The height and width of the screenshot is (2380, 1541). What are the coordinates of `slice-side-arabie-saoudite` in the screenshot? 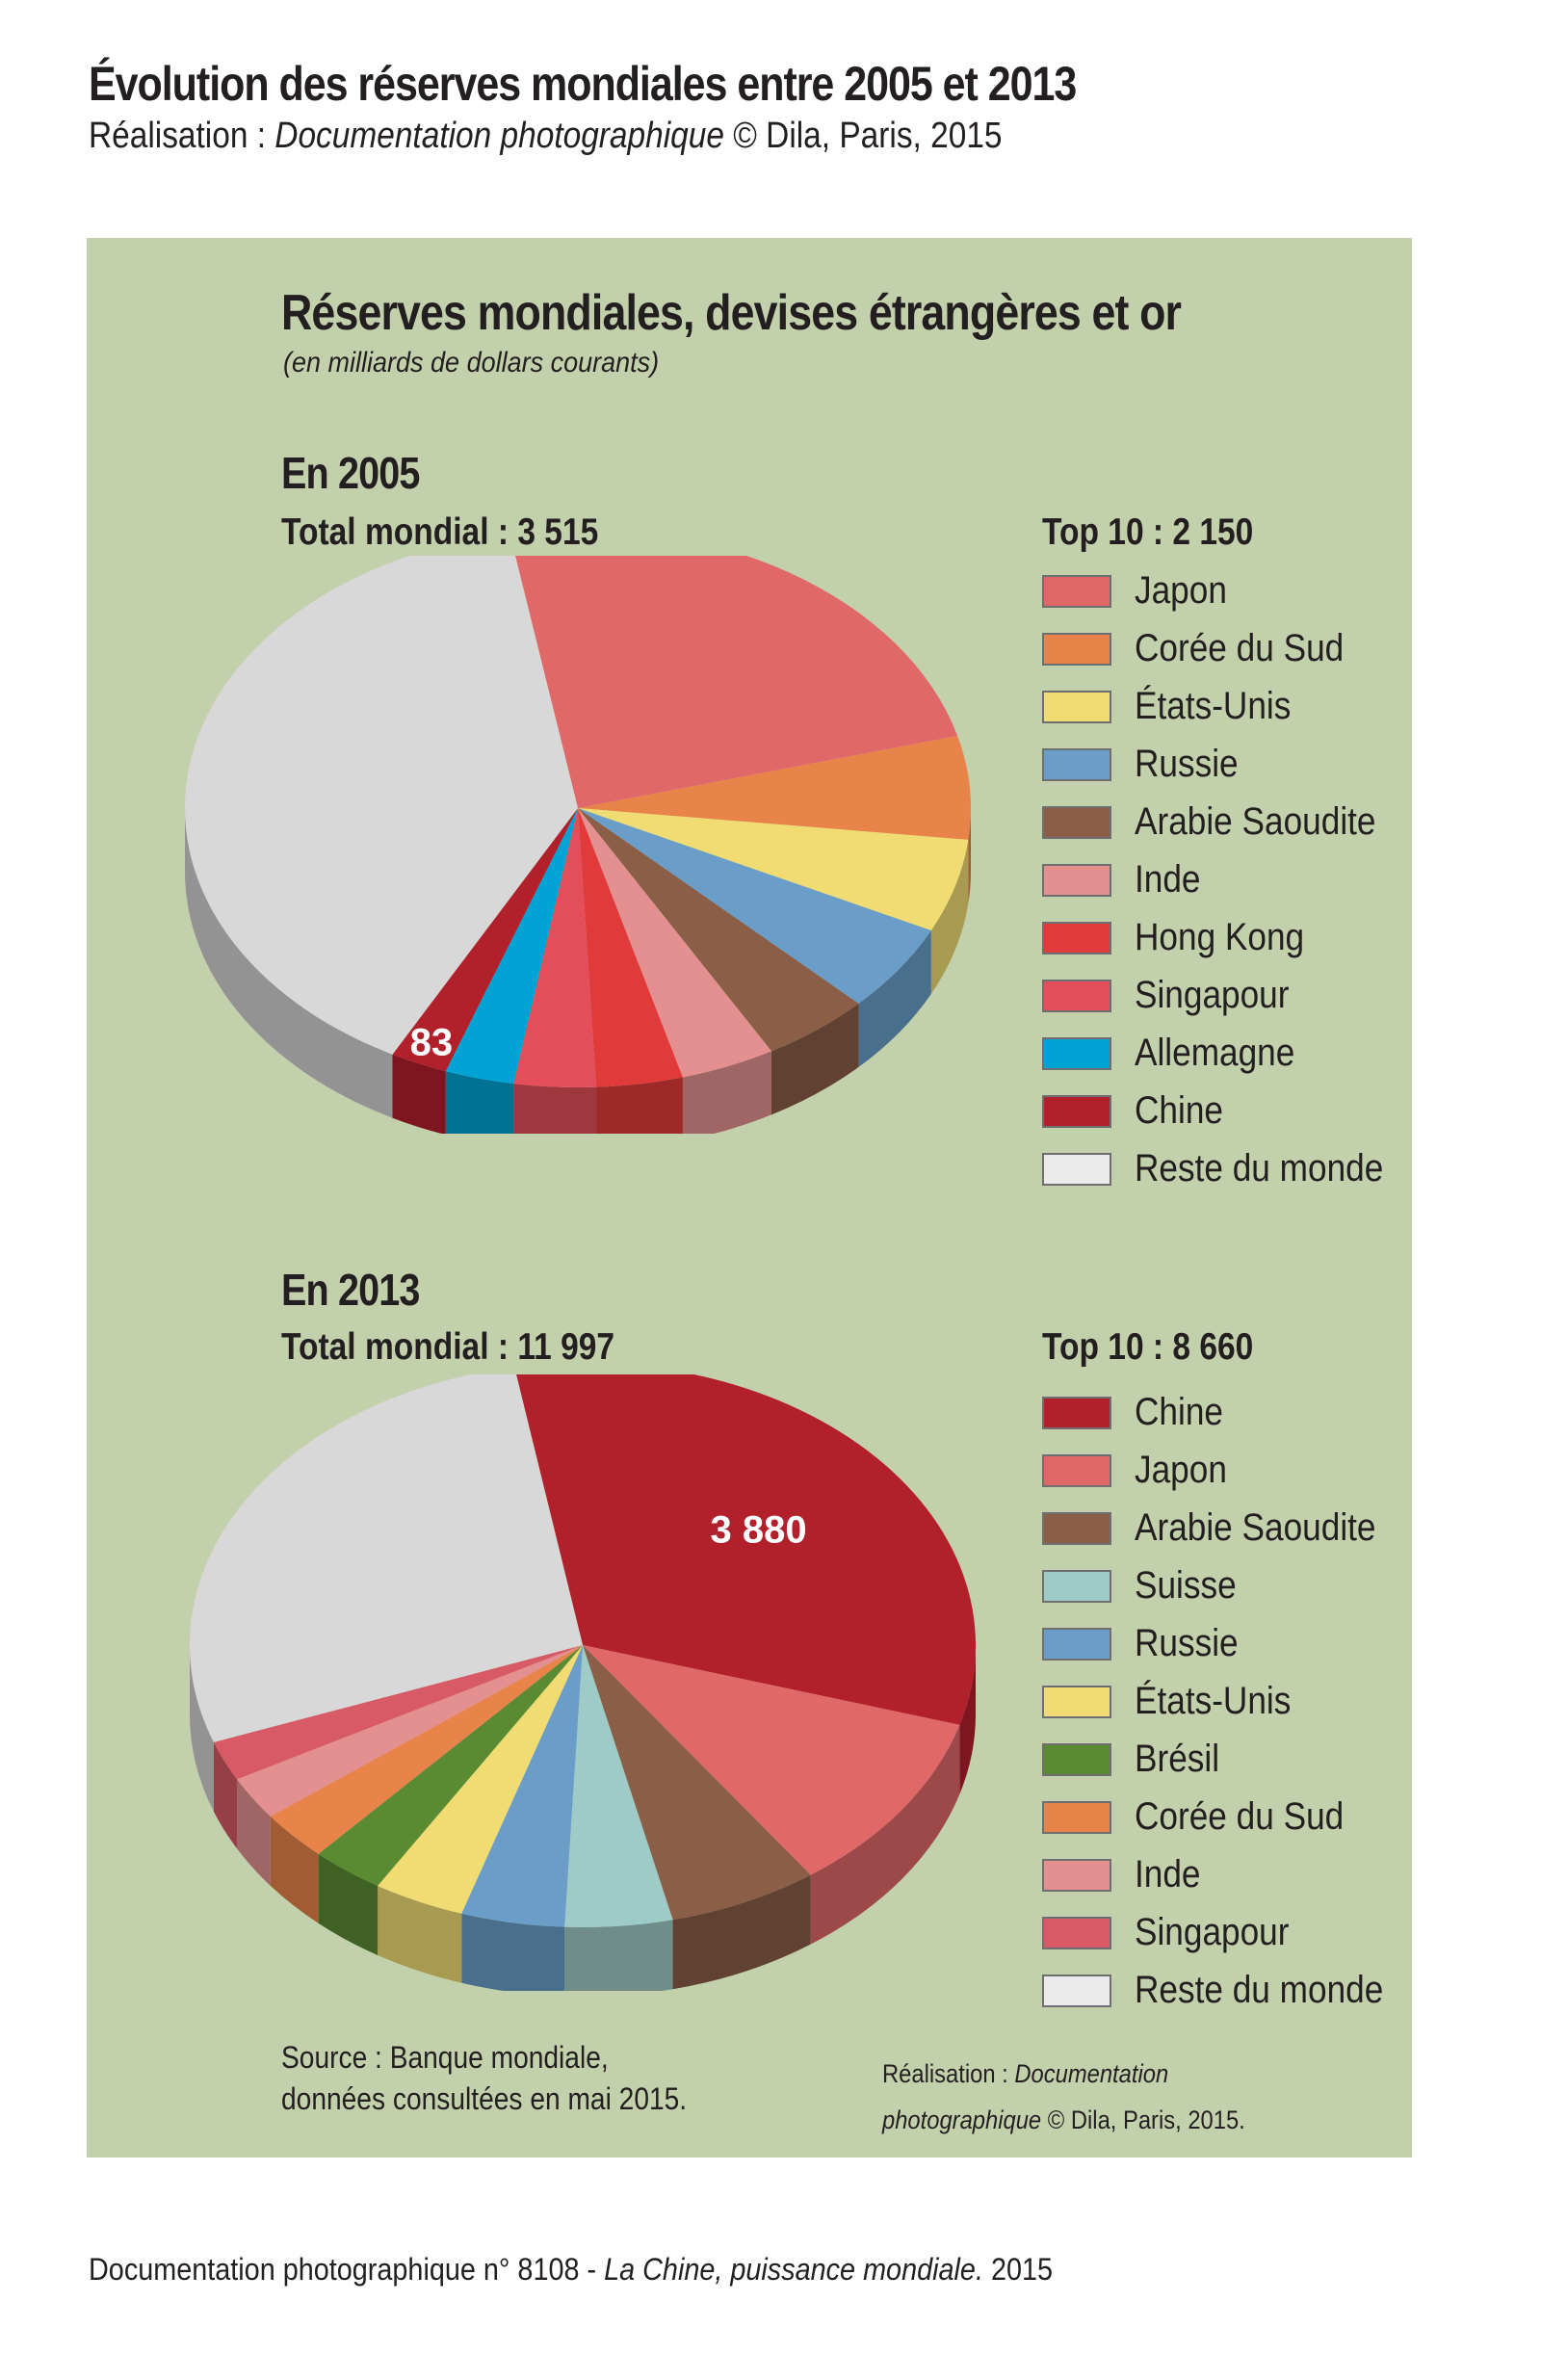 It's located at (815, 1059).